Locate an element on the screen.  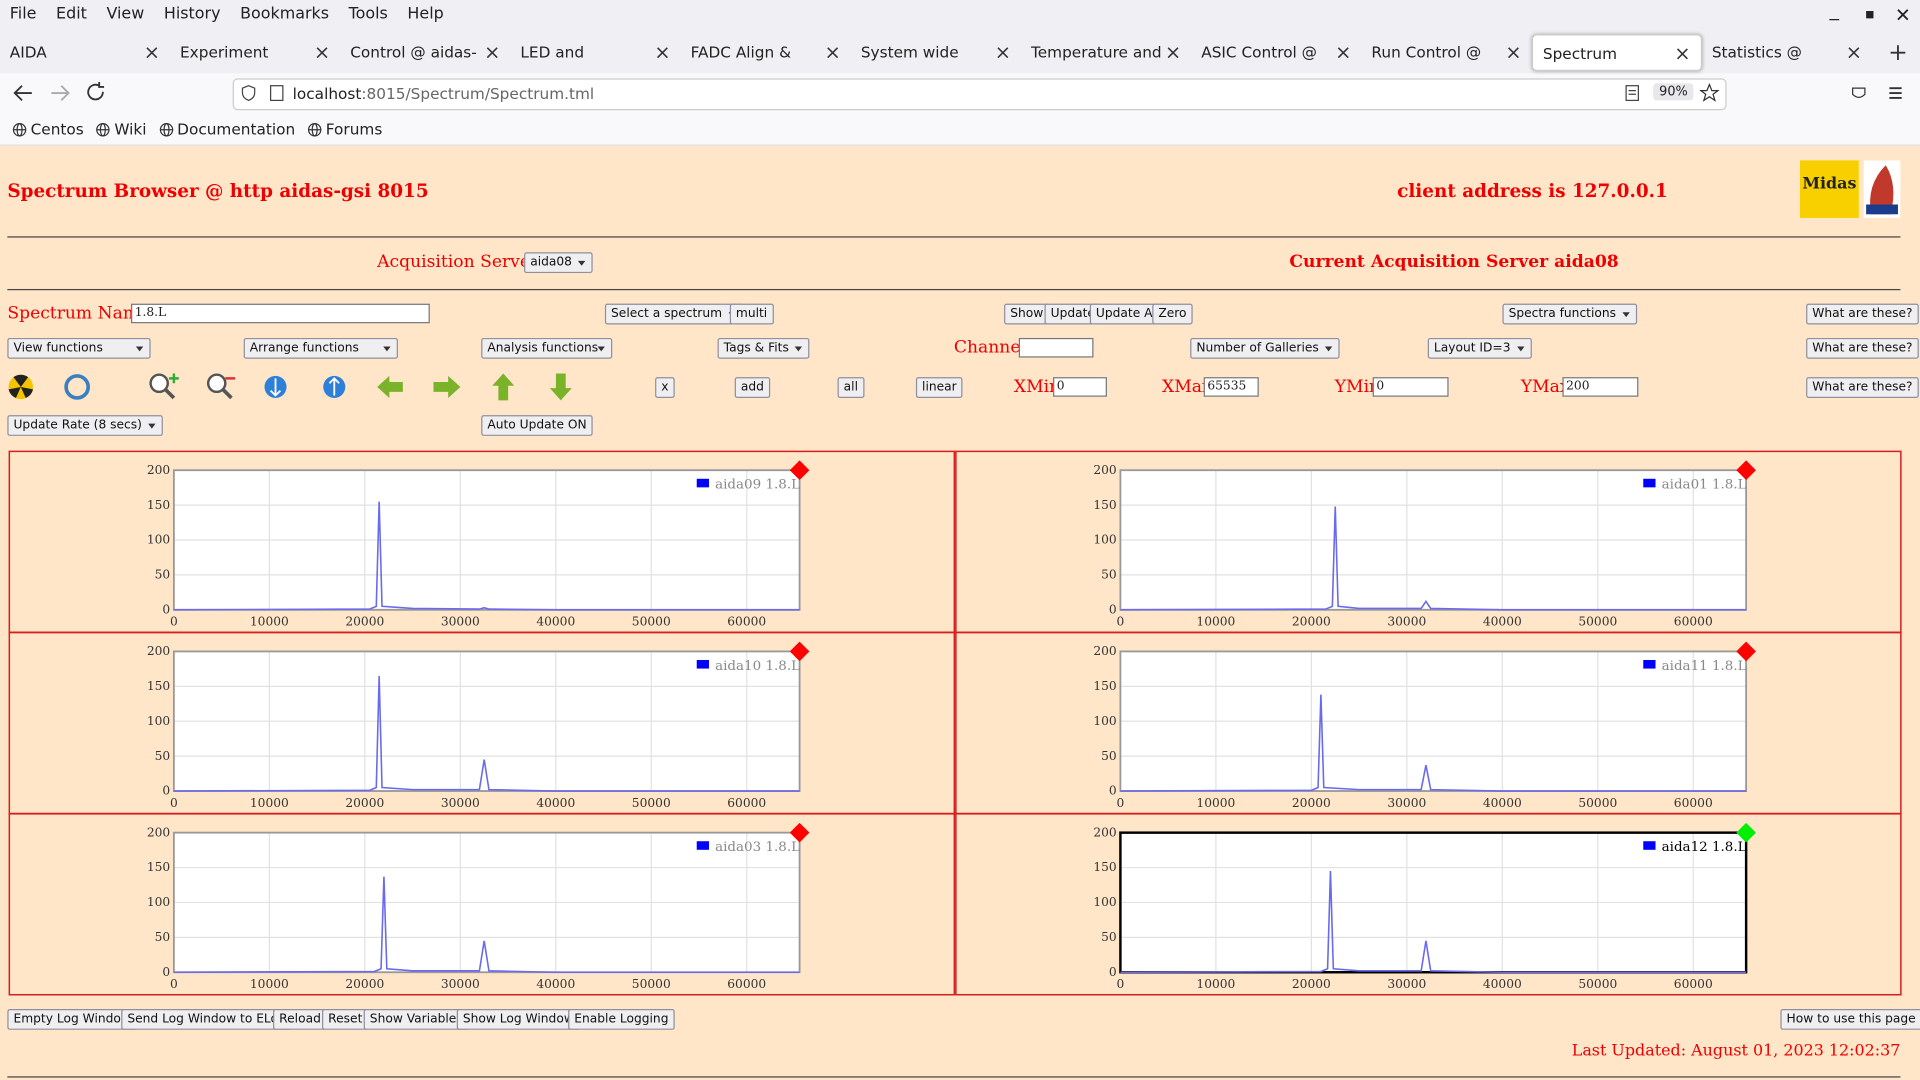
menu-item: History is located at coordinates (192, 14).